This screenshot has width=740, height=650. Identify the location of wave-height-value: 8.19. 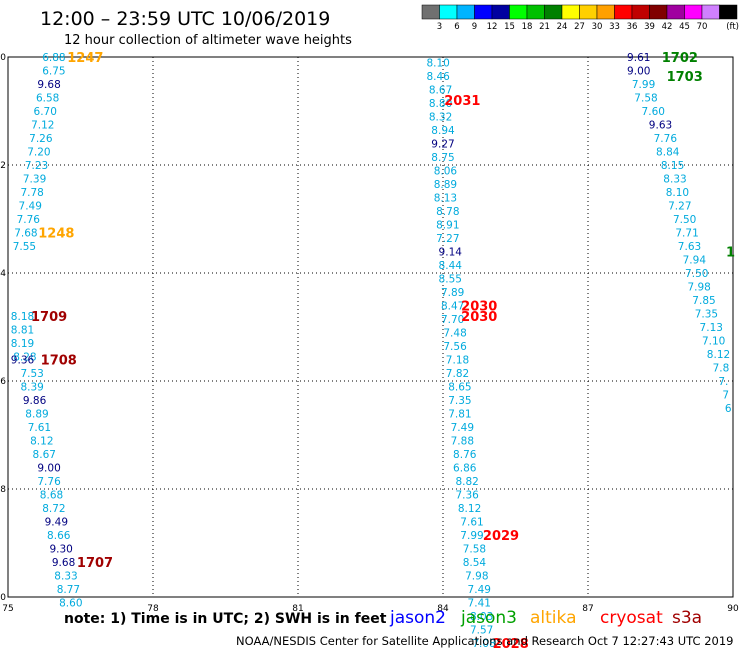
(22, 344).